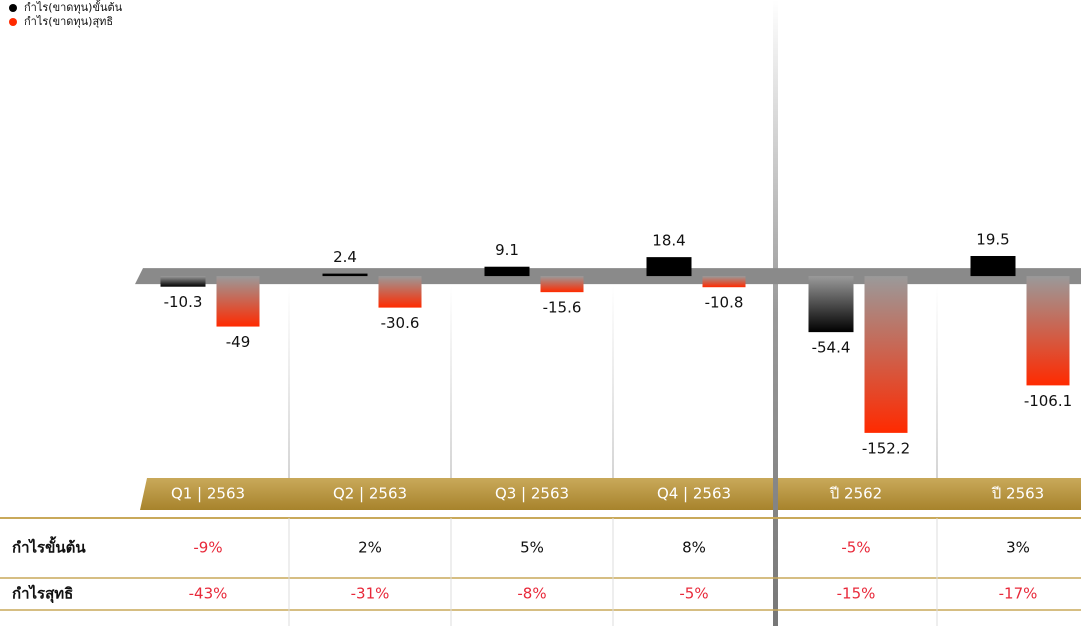 The width and height of the screenshot is (1081, 626). What do you see at coordinates (886, 448) in the screenshot?
I see `value-label: -152.2` at bounding box center [886, 448].